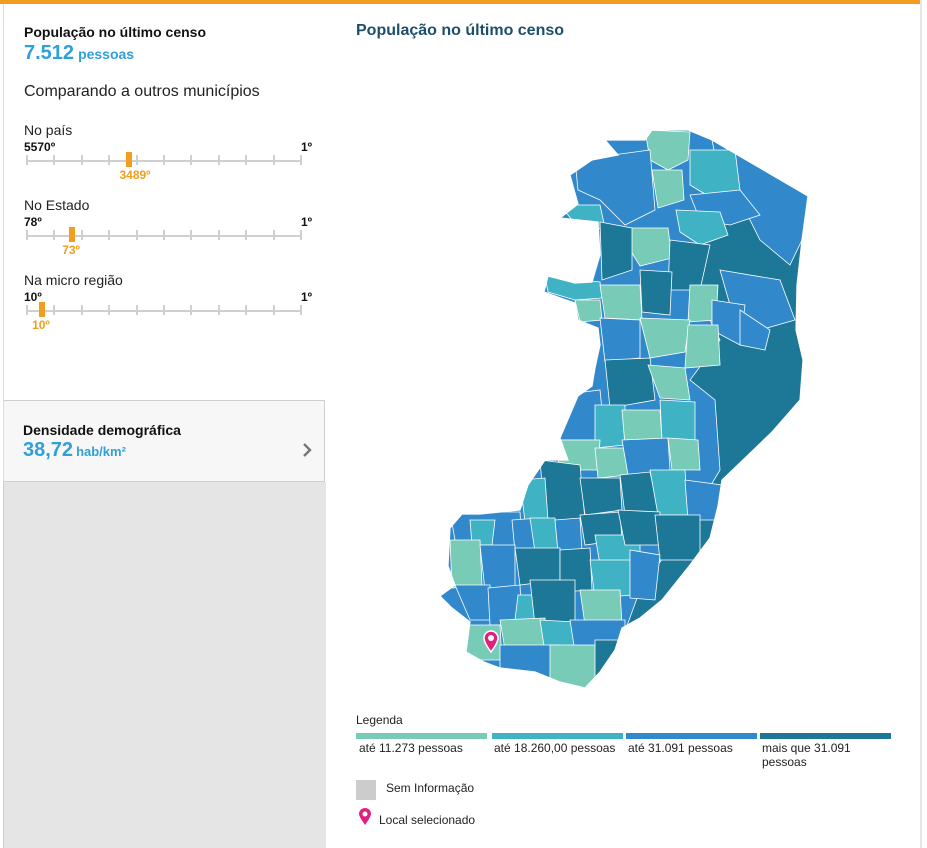 Image resolution: width=927 pixels, height=848 pixels. What do you see at coordinates (40, 147) in the screenshot?
I see `rank-low: 5570º` at bounding box center [40, 147].